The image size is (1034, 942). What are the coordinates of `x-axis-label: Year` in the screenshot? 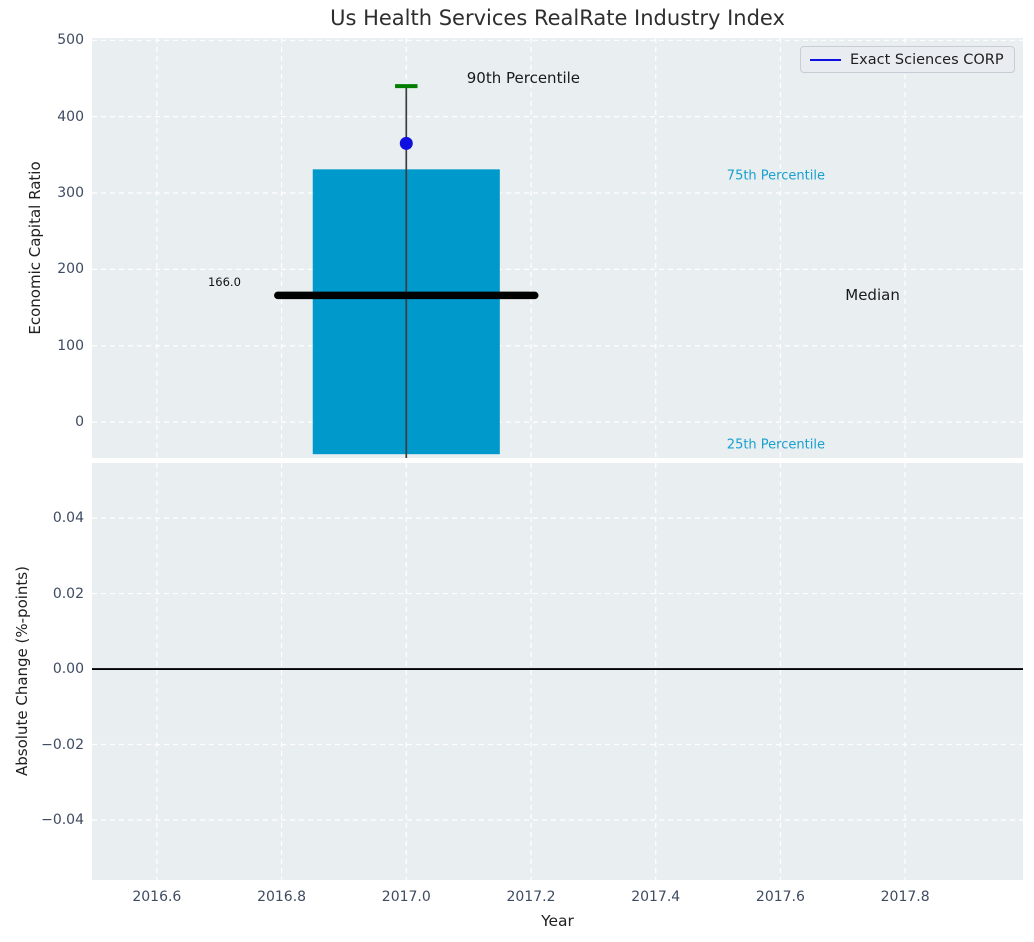 It's located at (557, 921).